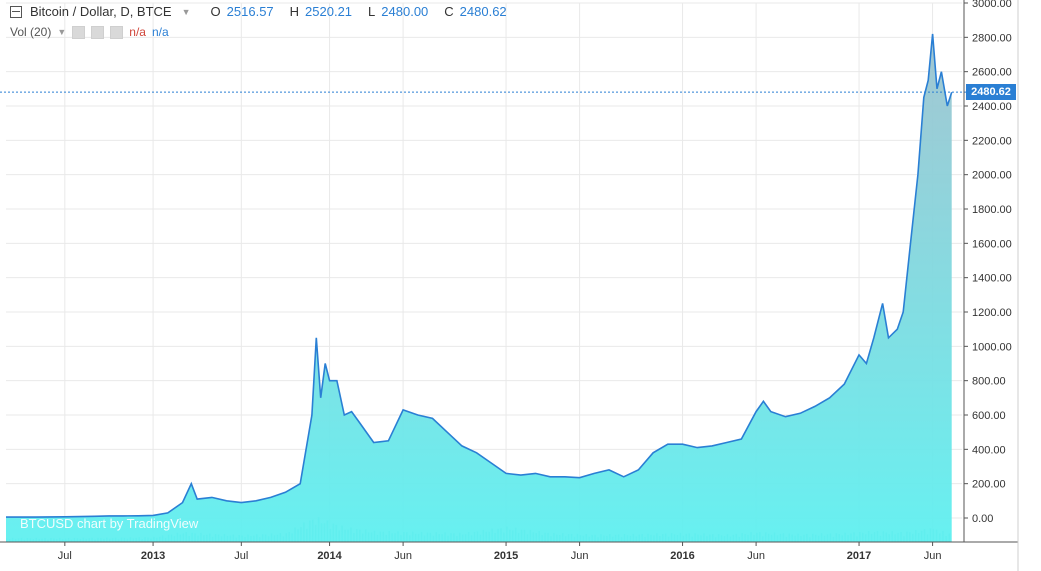 Image resolution: width=1041 pixels, height=571 pixels. What do you see at coordinates (506, 556) in the screenshot?
I see `x-tick-label: 2015` at bounding box center [506, 556].